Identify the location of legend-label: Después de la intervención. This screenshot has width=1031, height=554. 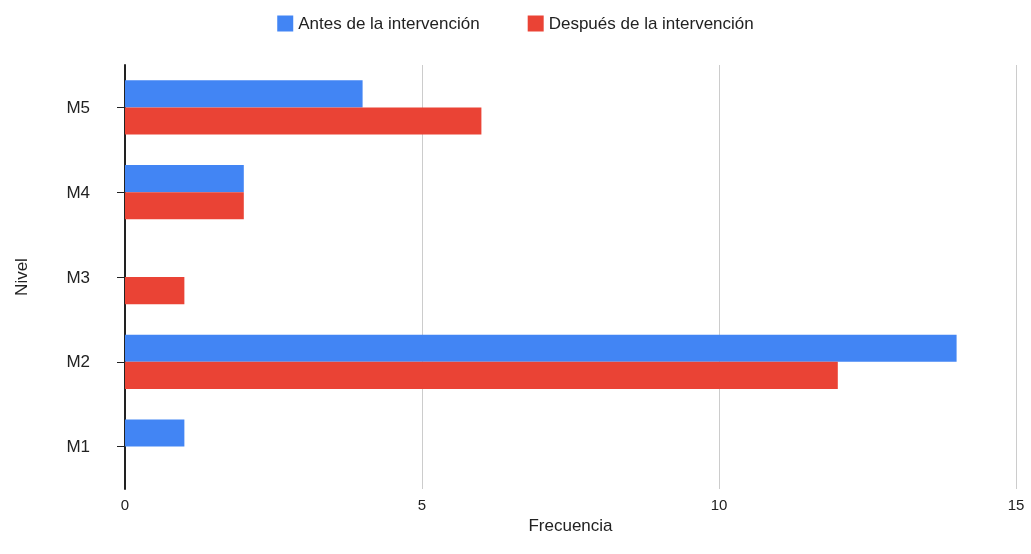
(651, 23).